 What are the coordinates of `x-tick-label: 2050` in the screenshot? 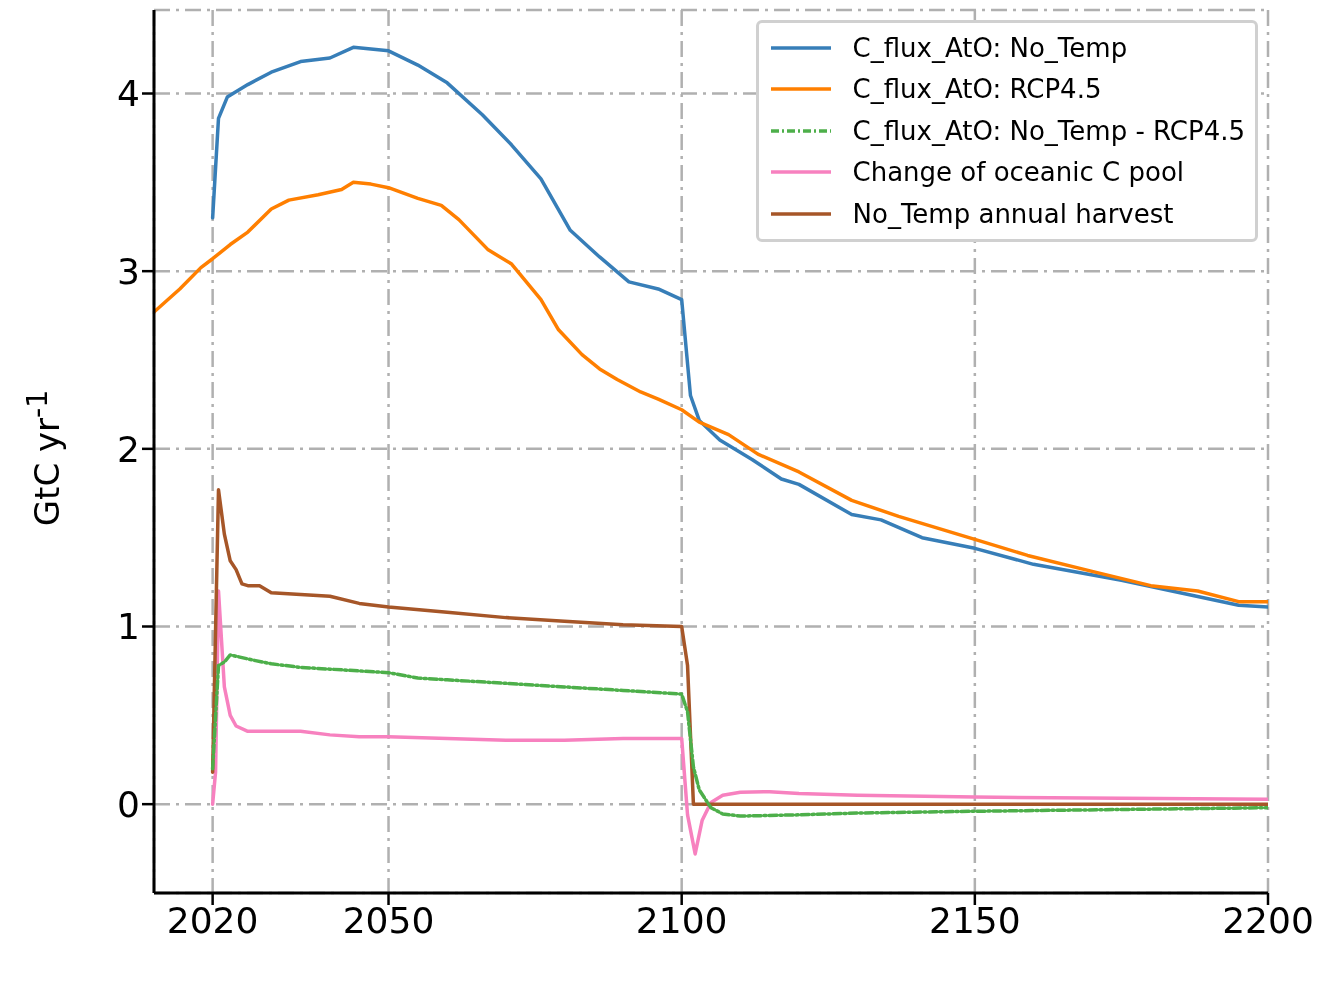 It's located at (388, 920).